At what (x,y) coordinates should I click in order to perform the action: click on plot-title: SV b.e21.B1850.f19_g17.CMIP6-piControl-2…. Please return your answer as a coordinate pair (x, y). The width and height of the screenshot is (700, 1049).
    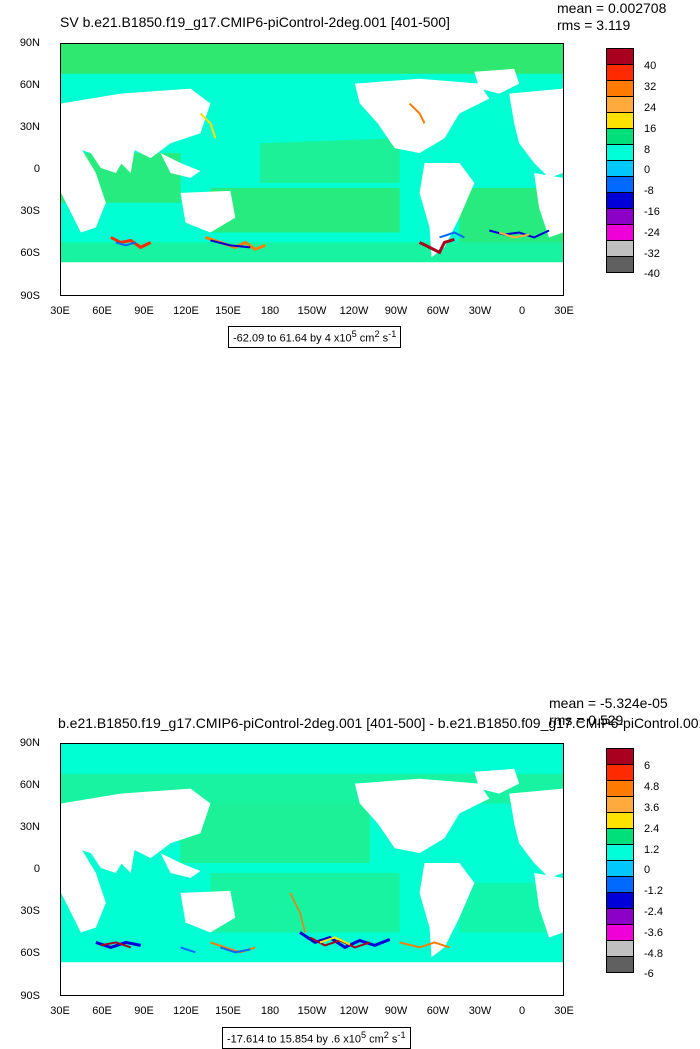
    Looking at the image, I should click on (255, 22).